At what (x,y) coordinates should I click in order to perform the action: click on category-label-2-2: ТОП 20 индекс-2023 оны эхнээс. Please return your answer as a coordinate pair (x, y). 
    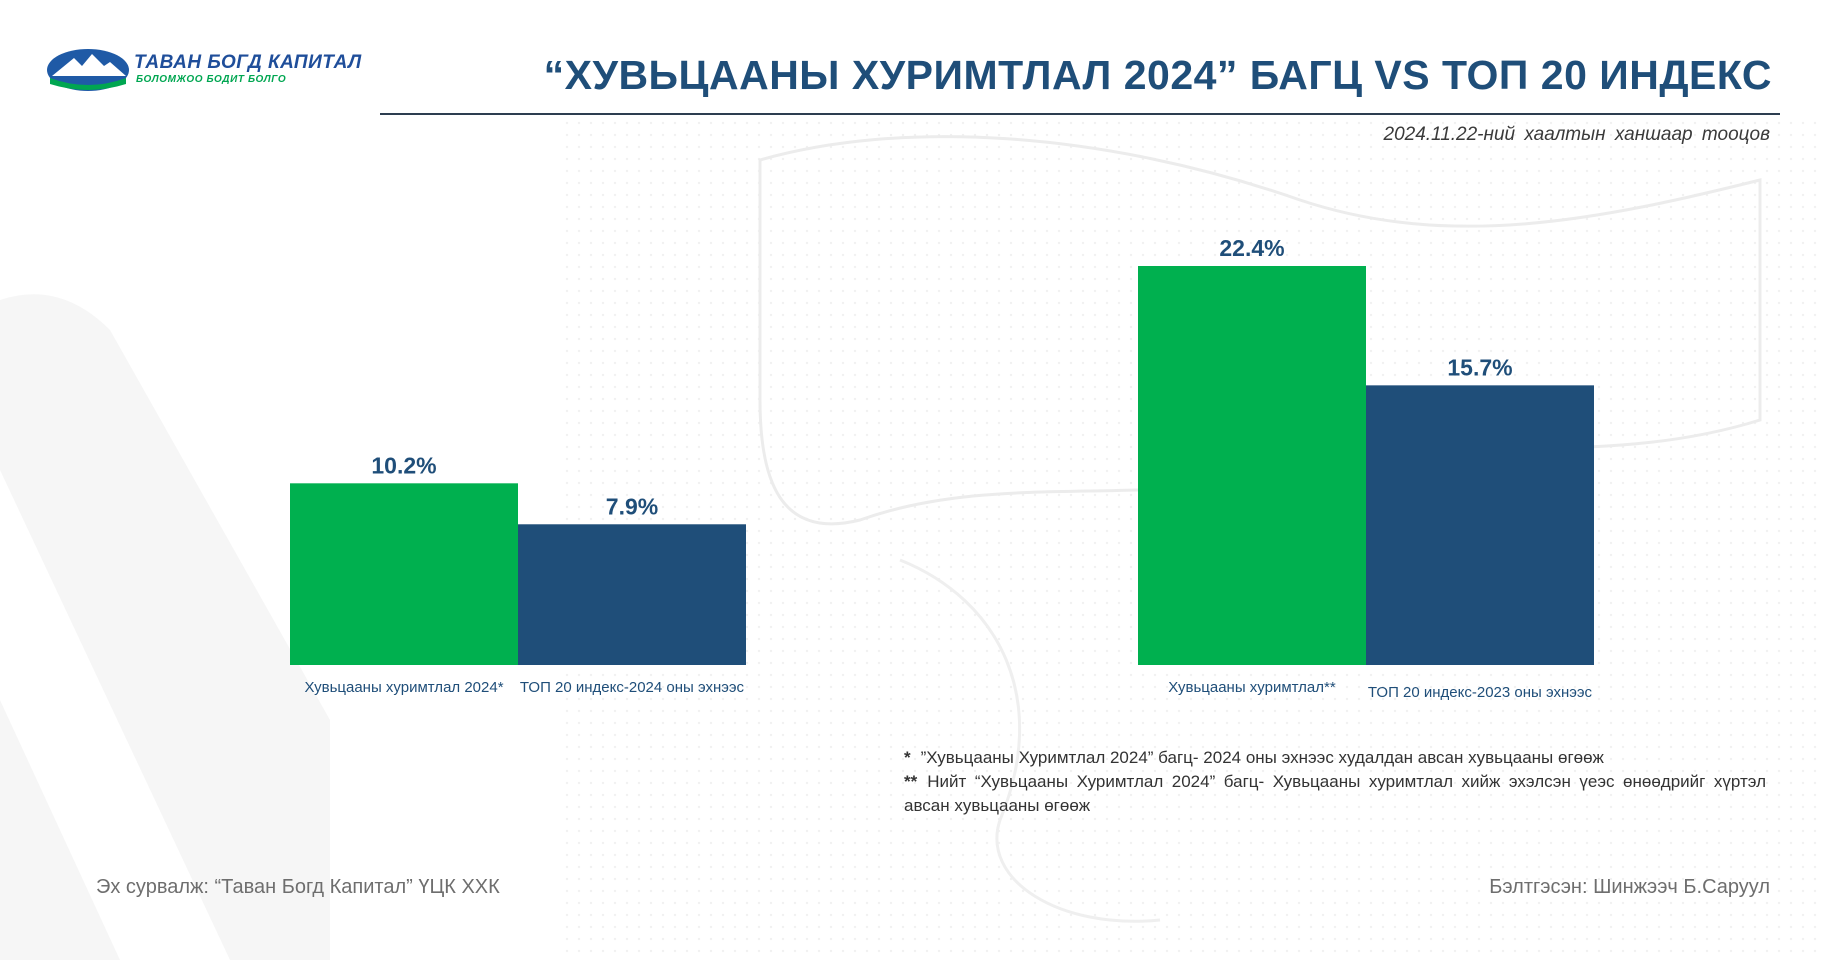
    Looking at the image, I should click on (1480, 692).